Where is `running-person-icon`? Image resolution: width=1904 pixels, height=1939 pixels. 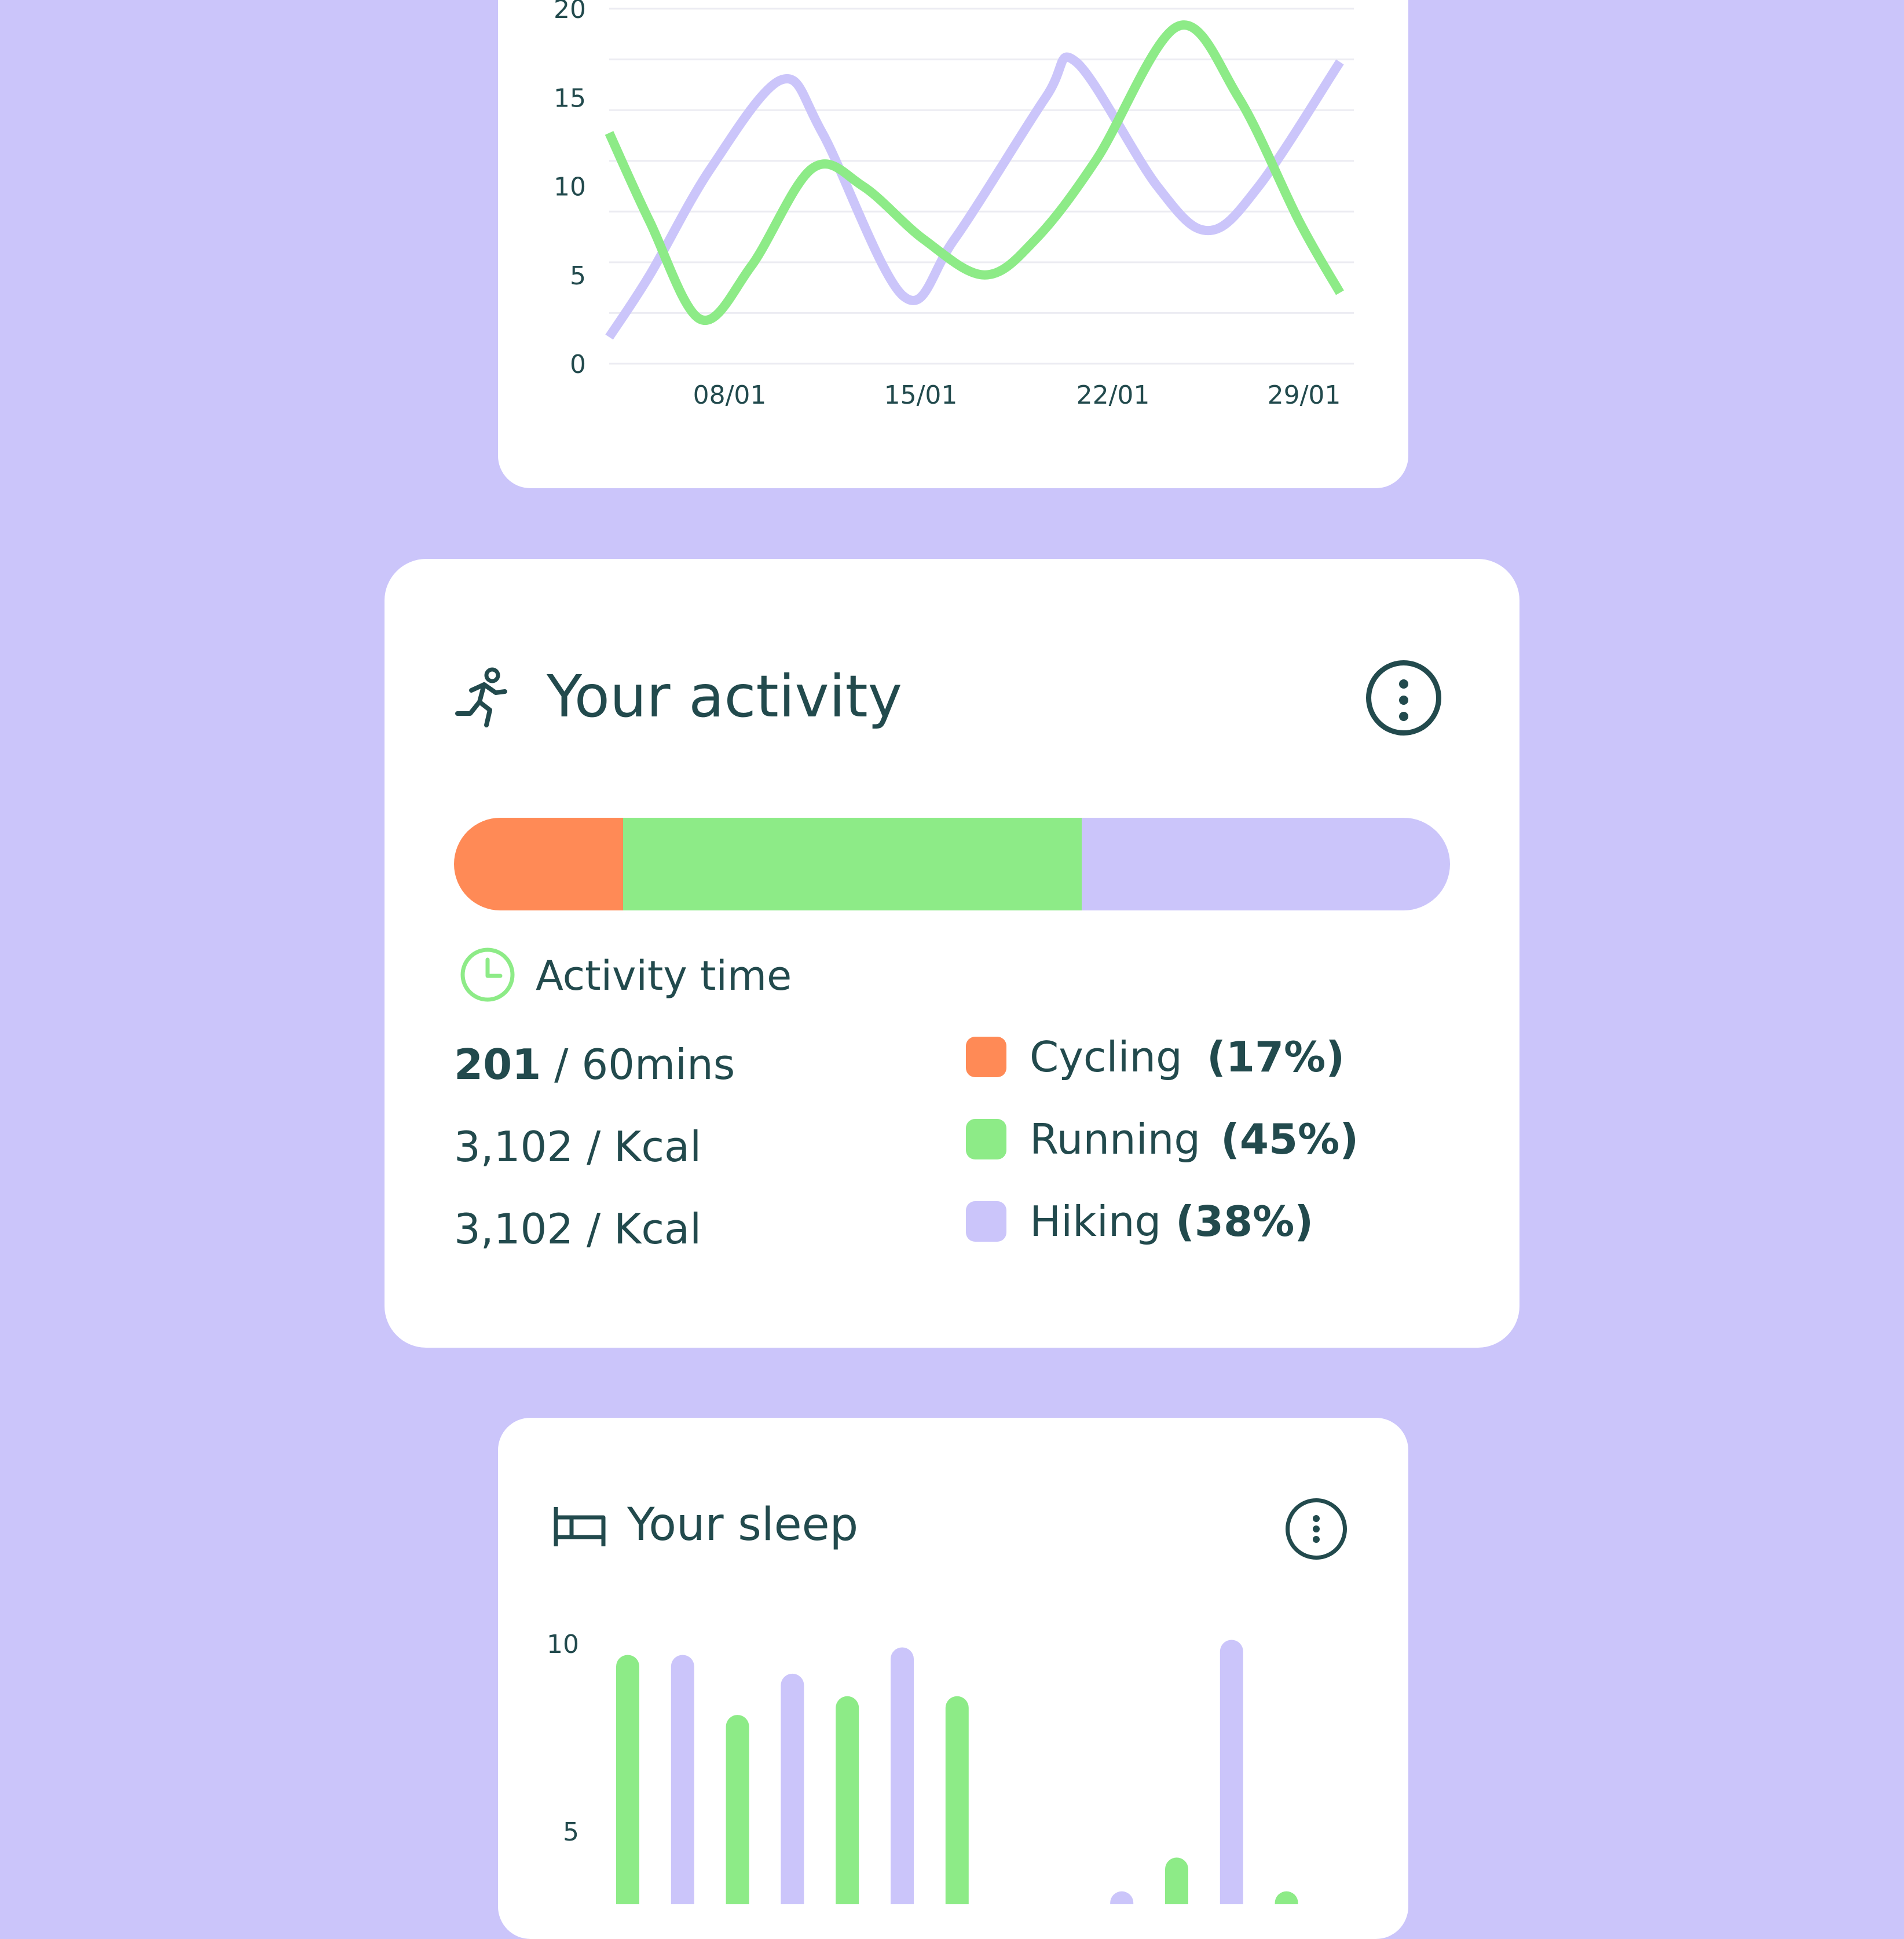
running-person-icon is located at coordinates (481, 697).